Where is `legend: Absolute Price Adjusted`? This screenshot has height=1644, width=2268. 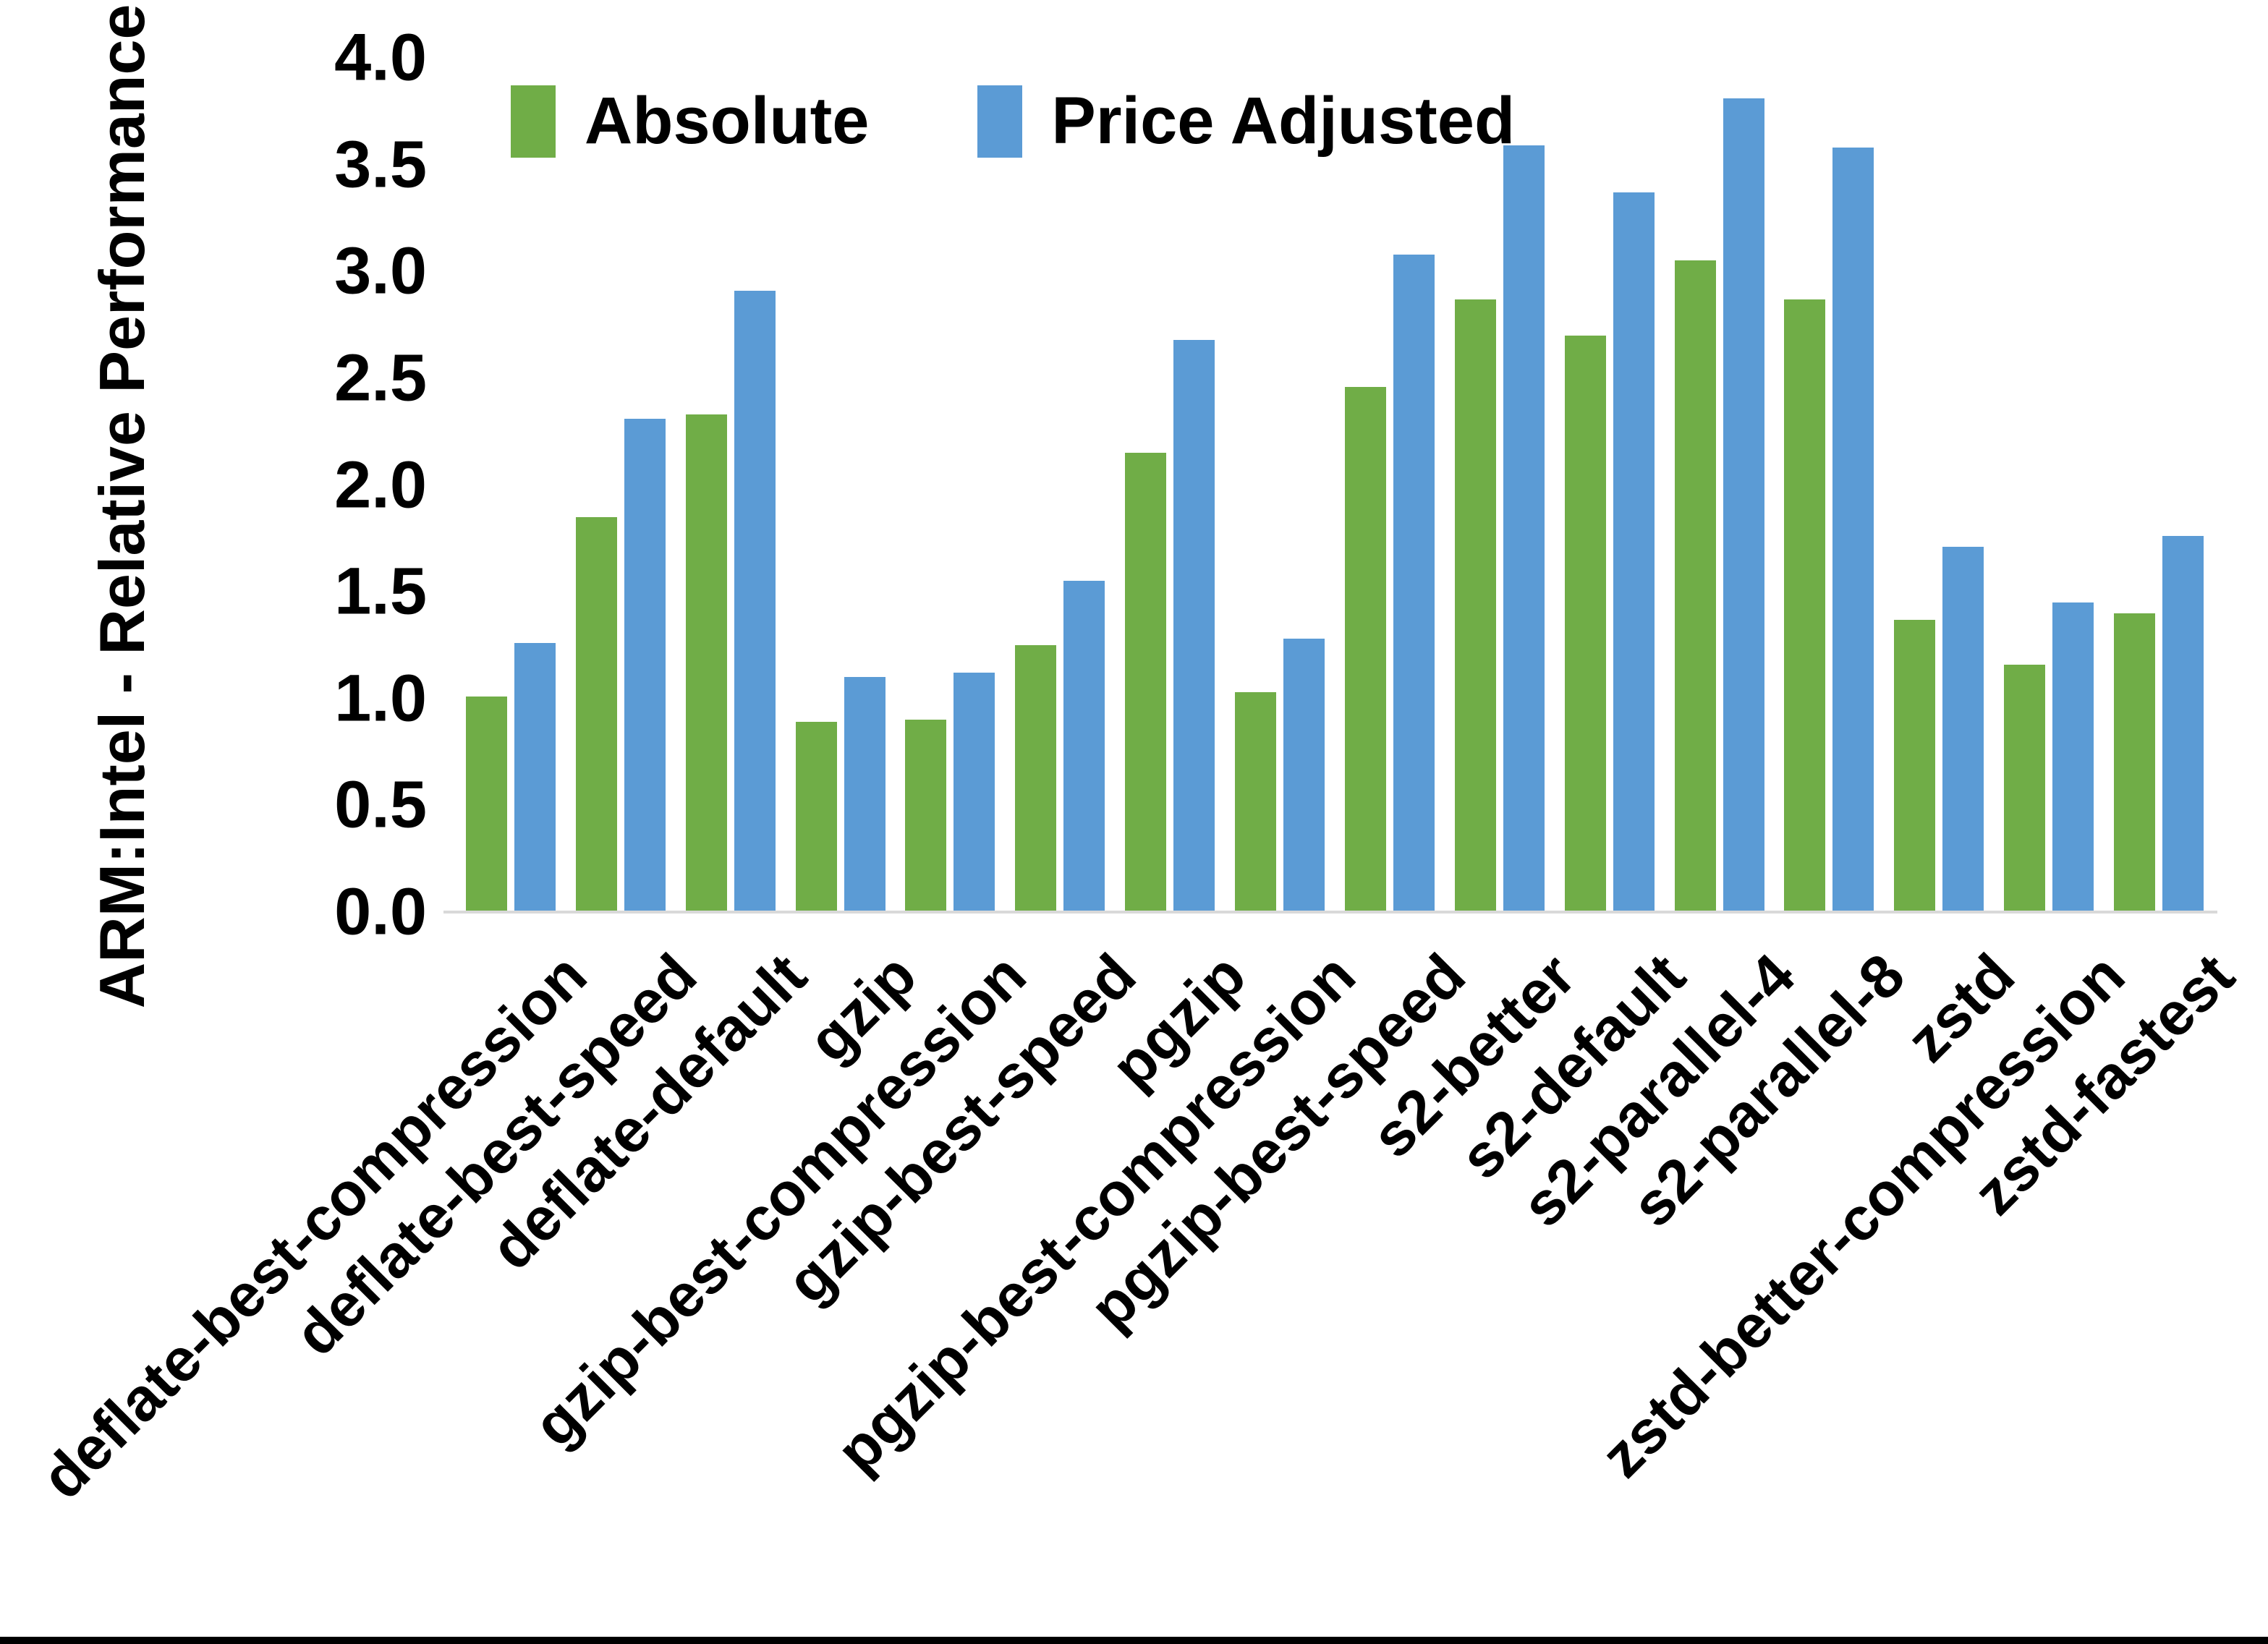
legend: Absolute Price Adjusted is located at coordinates (1013, 121).